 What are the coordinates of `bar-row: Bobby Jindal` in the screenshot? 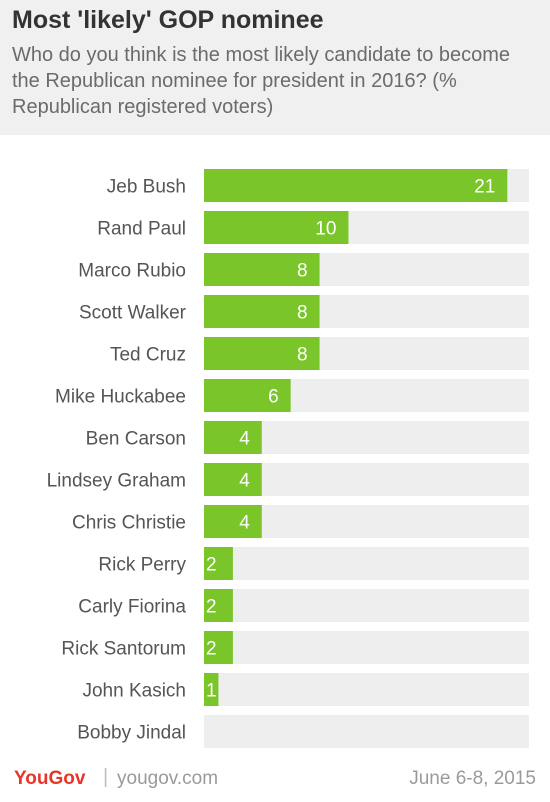 It's located at (303, 731).